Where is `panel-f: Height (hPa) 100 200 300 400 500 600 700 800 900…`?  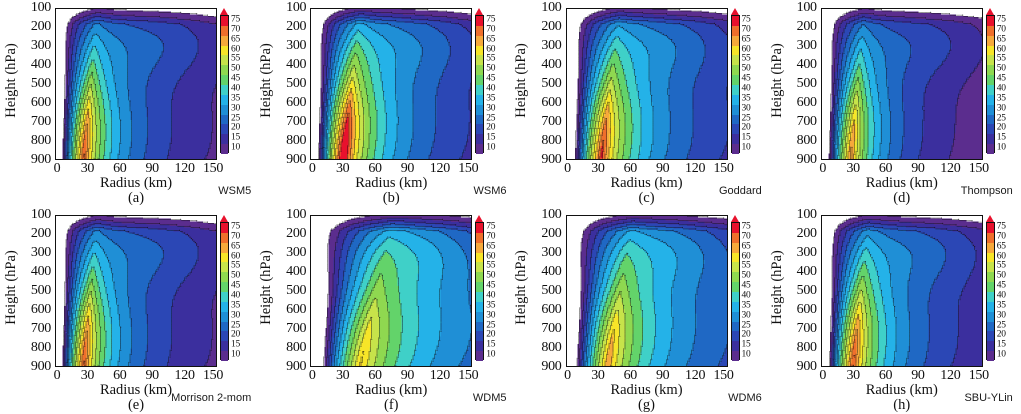 panel-f: Height (hPa) 100 200 300 400 500 600 700 800 900… is located at coordinates (382, 310).